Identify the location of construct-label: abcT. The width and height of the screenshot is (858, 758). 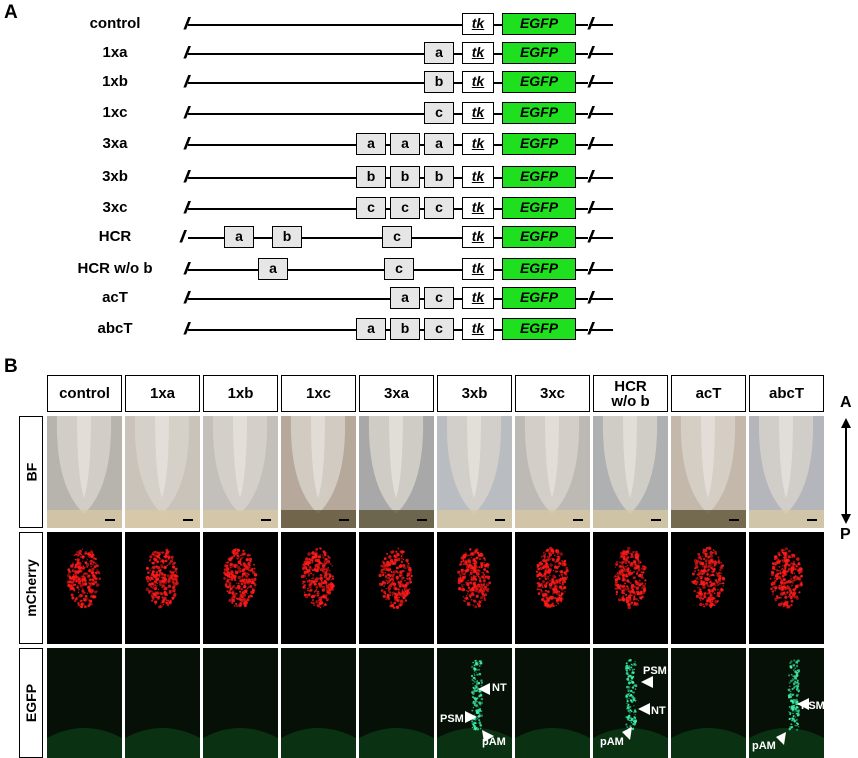
(115, 328).